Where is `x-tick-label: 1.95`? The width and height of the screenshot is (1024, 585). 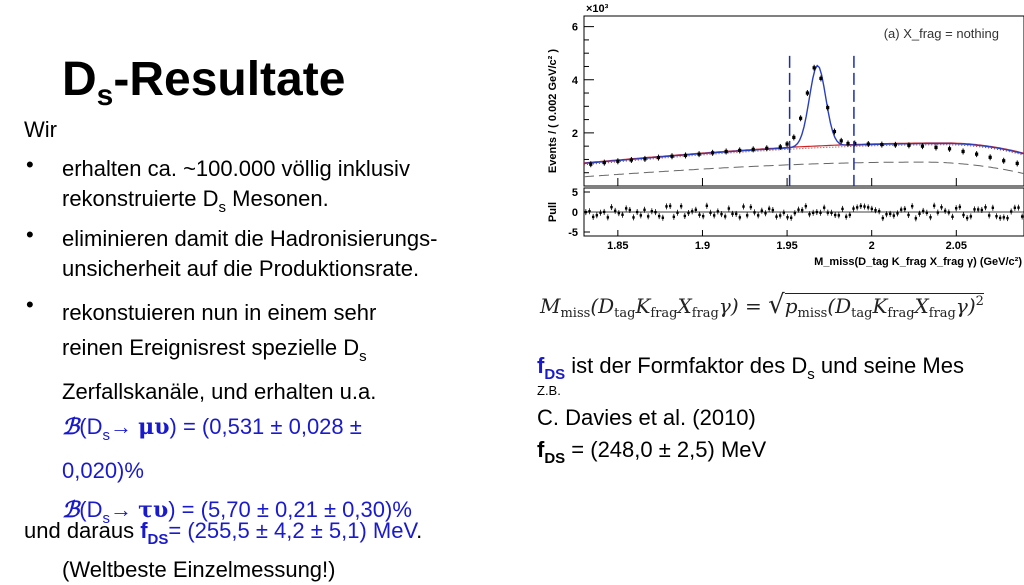 x-tick-label: 1.95 is located at coordinates (786, 246).